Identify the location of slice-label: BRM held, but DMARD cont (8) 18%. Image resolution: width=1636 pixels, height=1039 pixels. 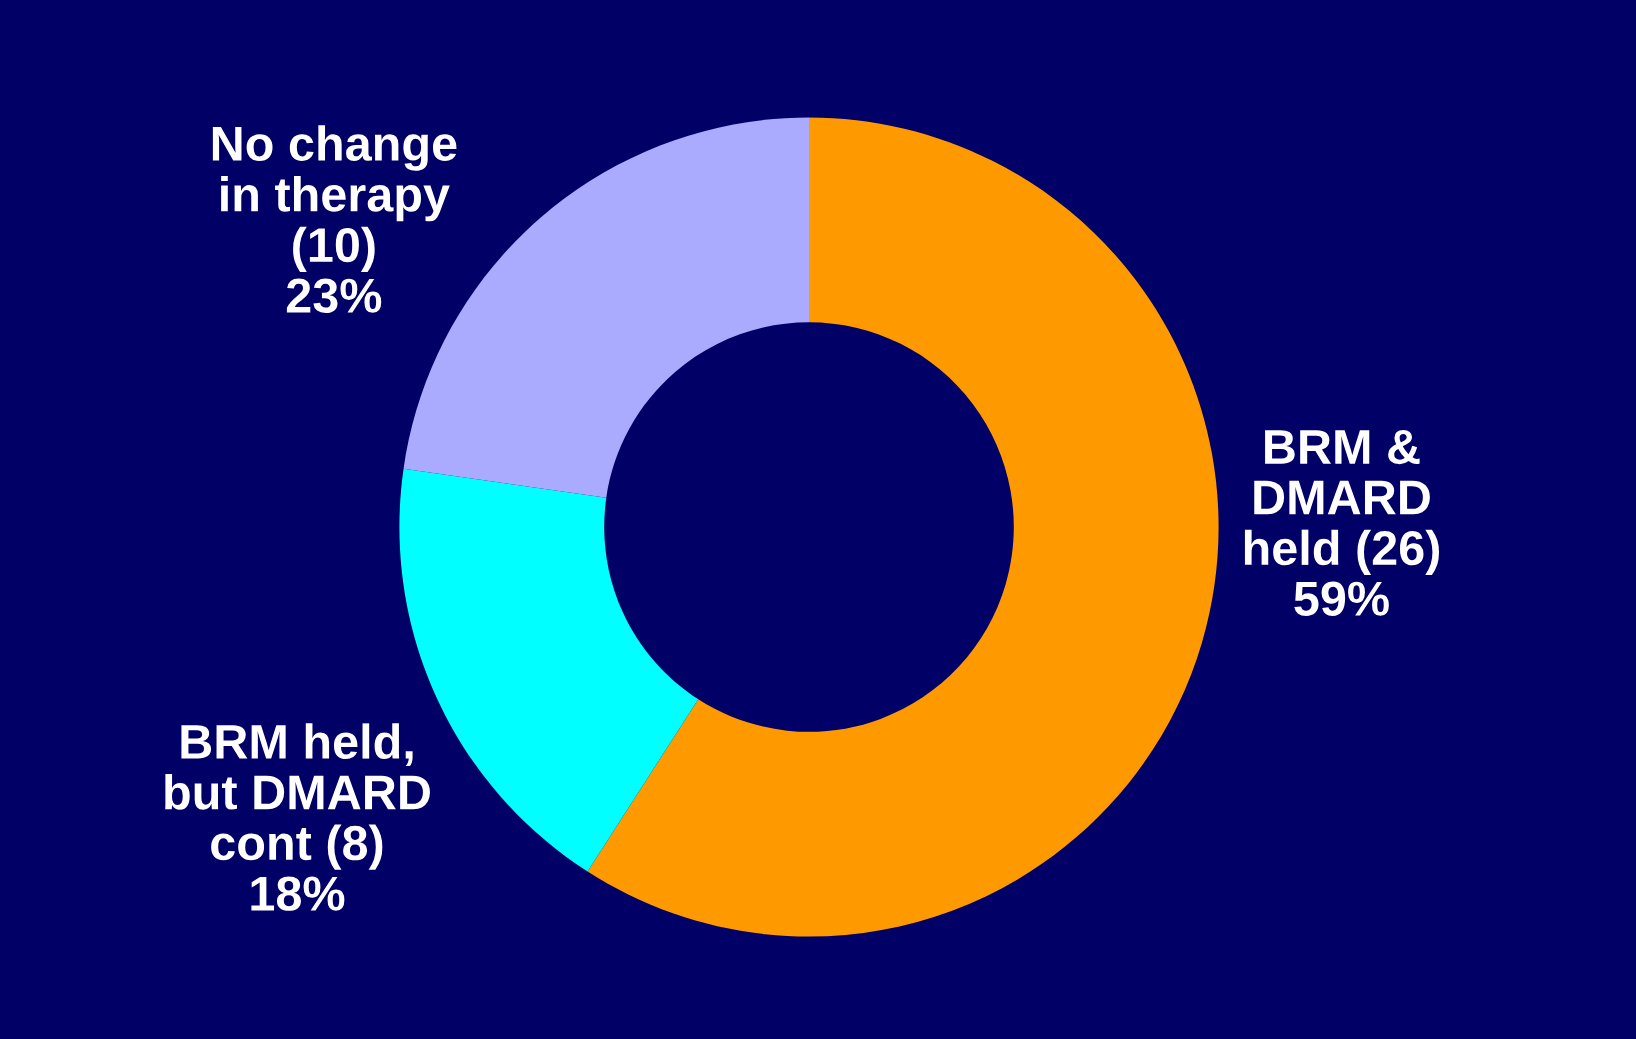
(297, 817).